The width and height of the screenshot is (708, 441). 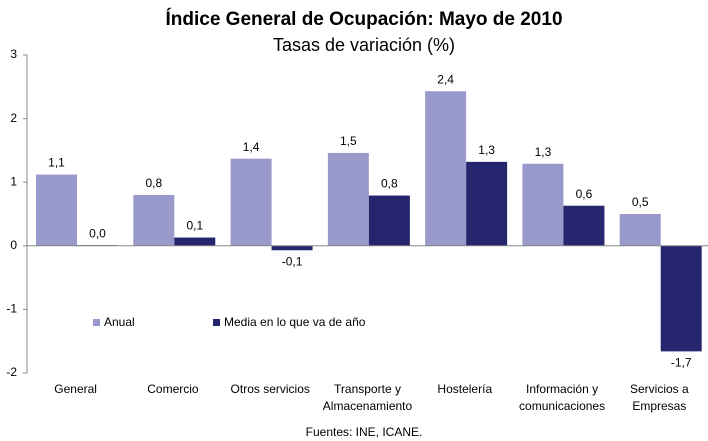 I want to click on x-tick-label: Servicios a Empresas, so click(x=659, y=397).